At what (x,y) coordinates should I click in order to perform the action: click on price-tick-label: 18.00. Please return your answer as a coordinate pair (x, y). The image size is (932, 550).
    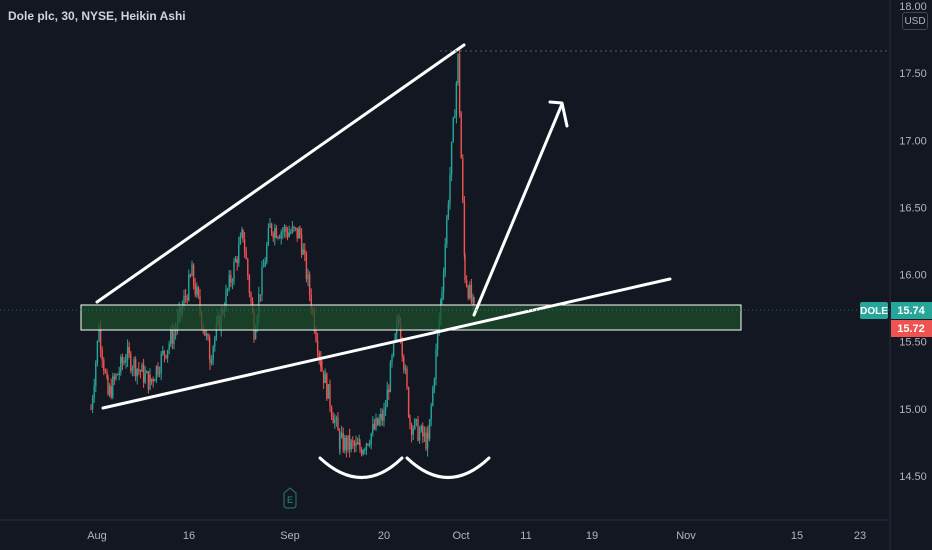
    Looking at the image, I should click on (913, 7).